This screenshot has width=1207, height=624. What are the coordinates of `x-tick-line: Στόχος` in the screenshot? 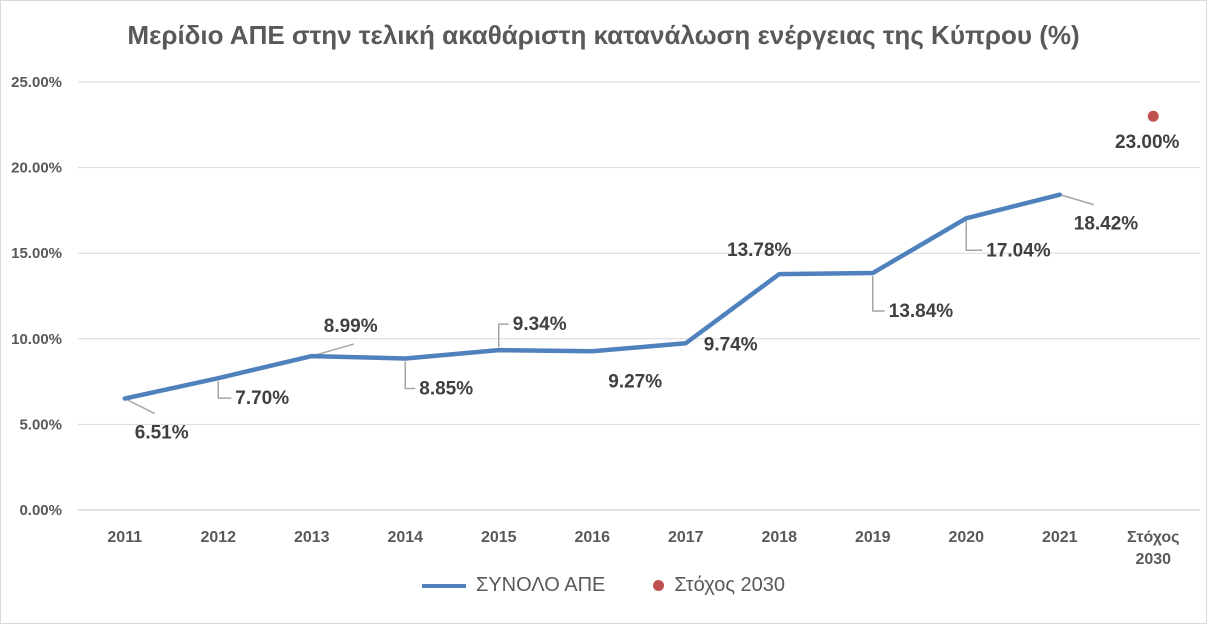 It's located at (1153, 537).